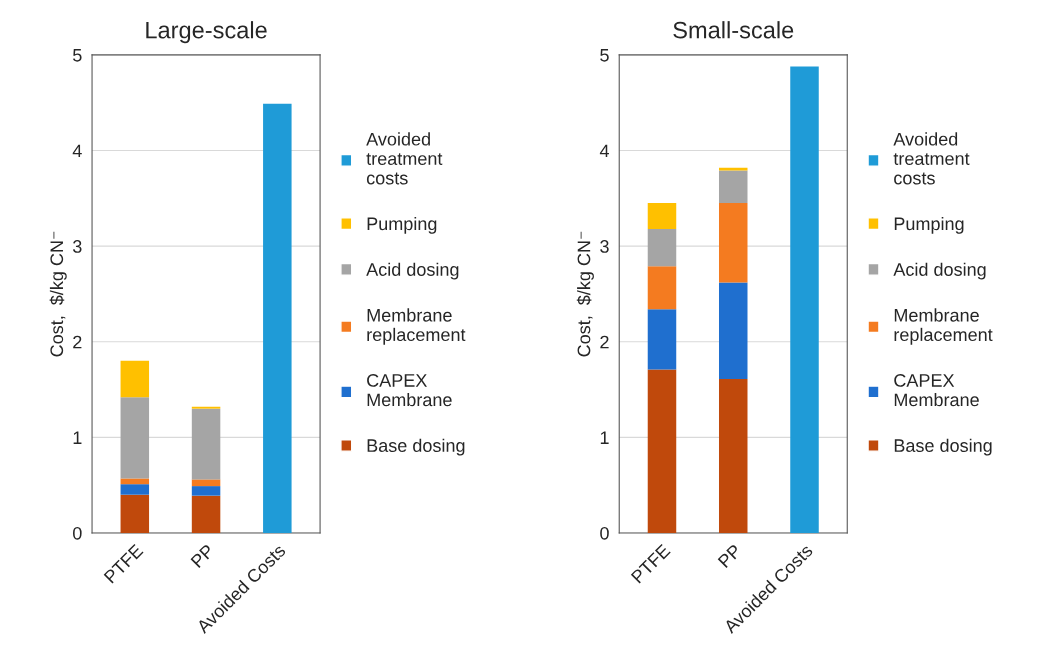  I want to click on chart-title: Large-scale, so click(206, 32).